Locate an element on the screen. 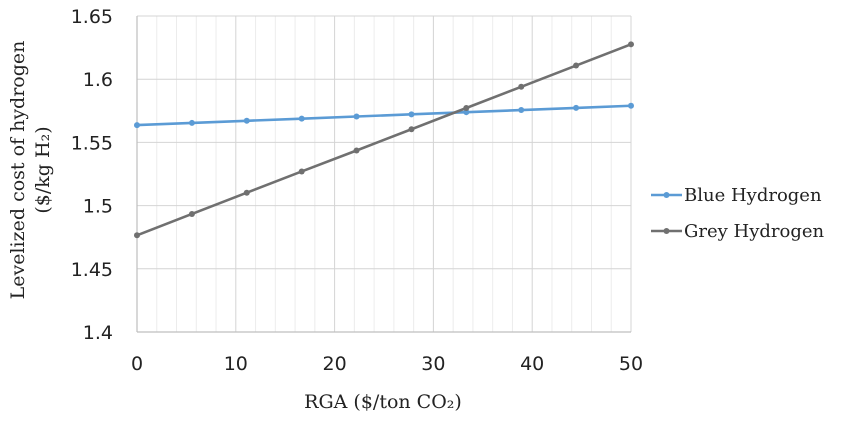  series-blue-hydrogen is located at coordinates (384, 115).